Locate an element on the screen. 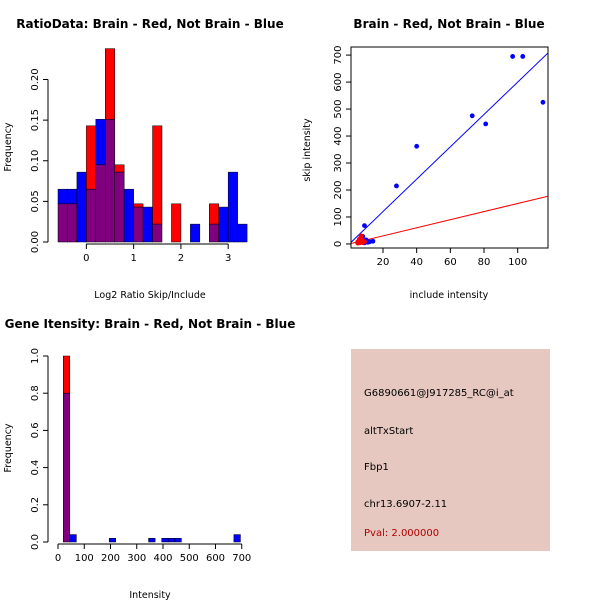 The height and width of the screenshot is (600, 600). intensity-y-tick-label: 0.6 is located at coordinates (35, 430).